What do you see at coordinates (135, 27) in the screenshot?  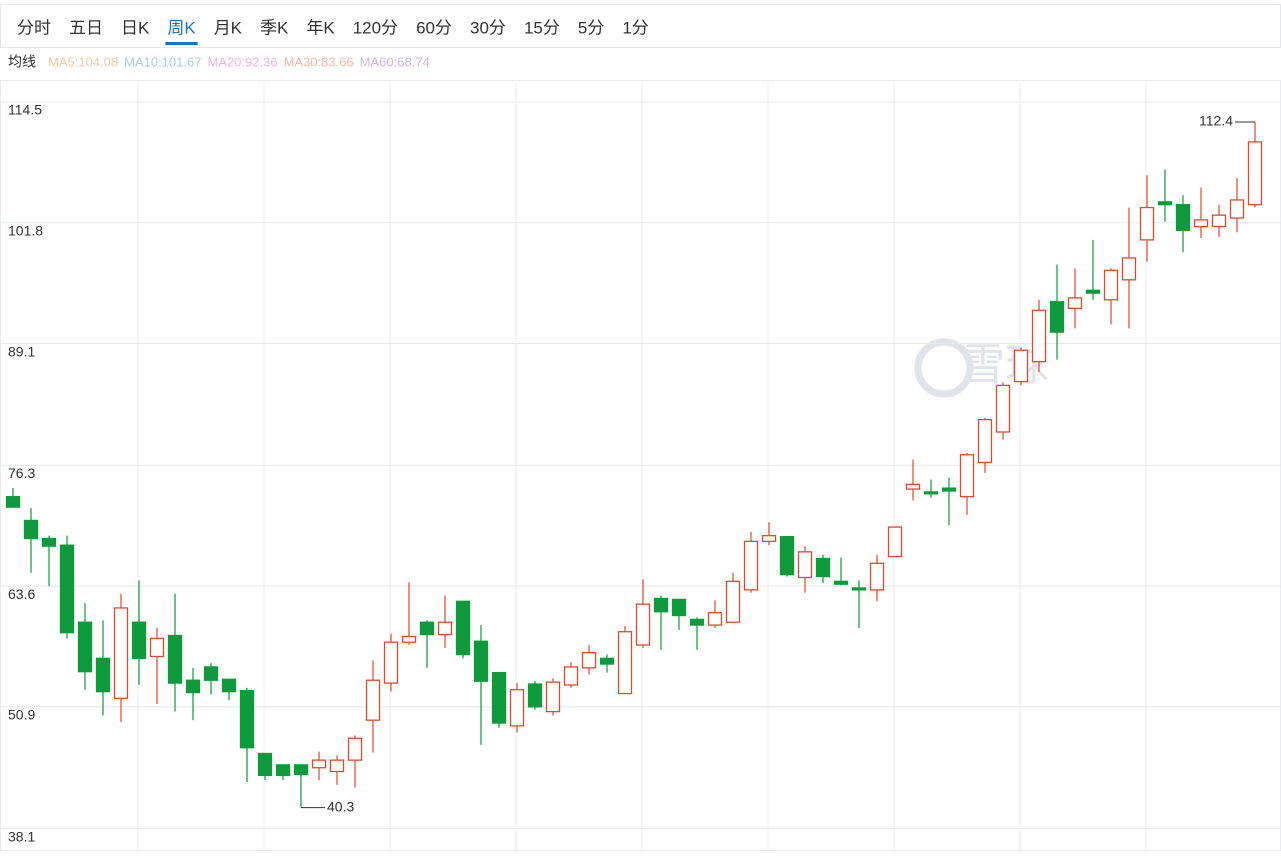 I see `tab: 日K` at bounding box center [135, 27].